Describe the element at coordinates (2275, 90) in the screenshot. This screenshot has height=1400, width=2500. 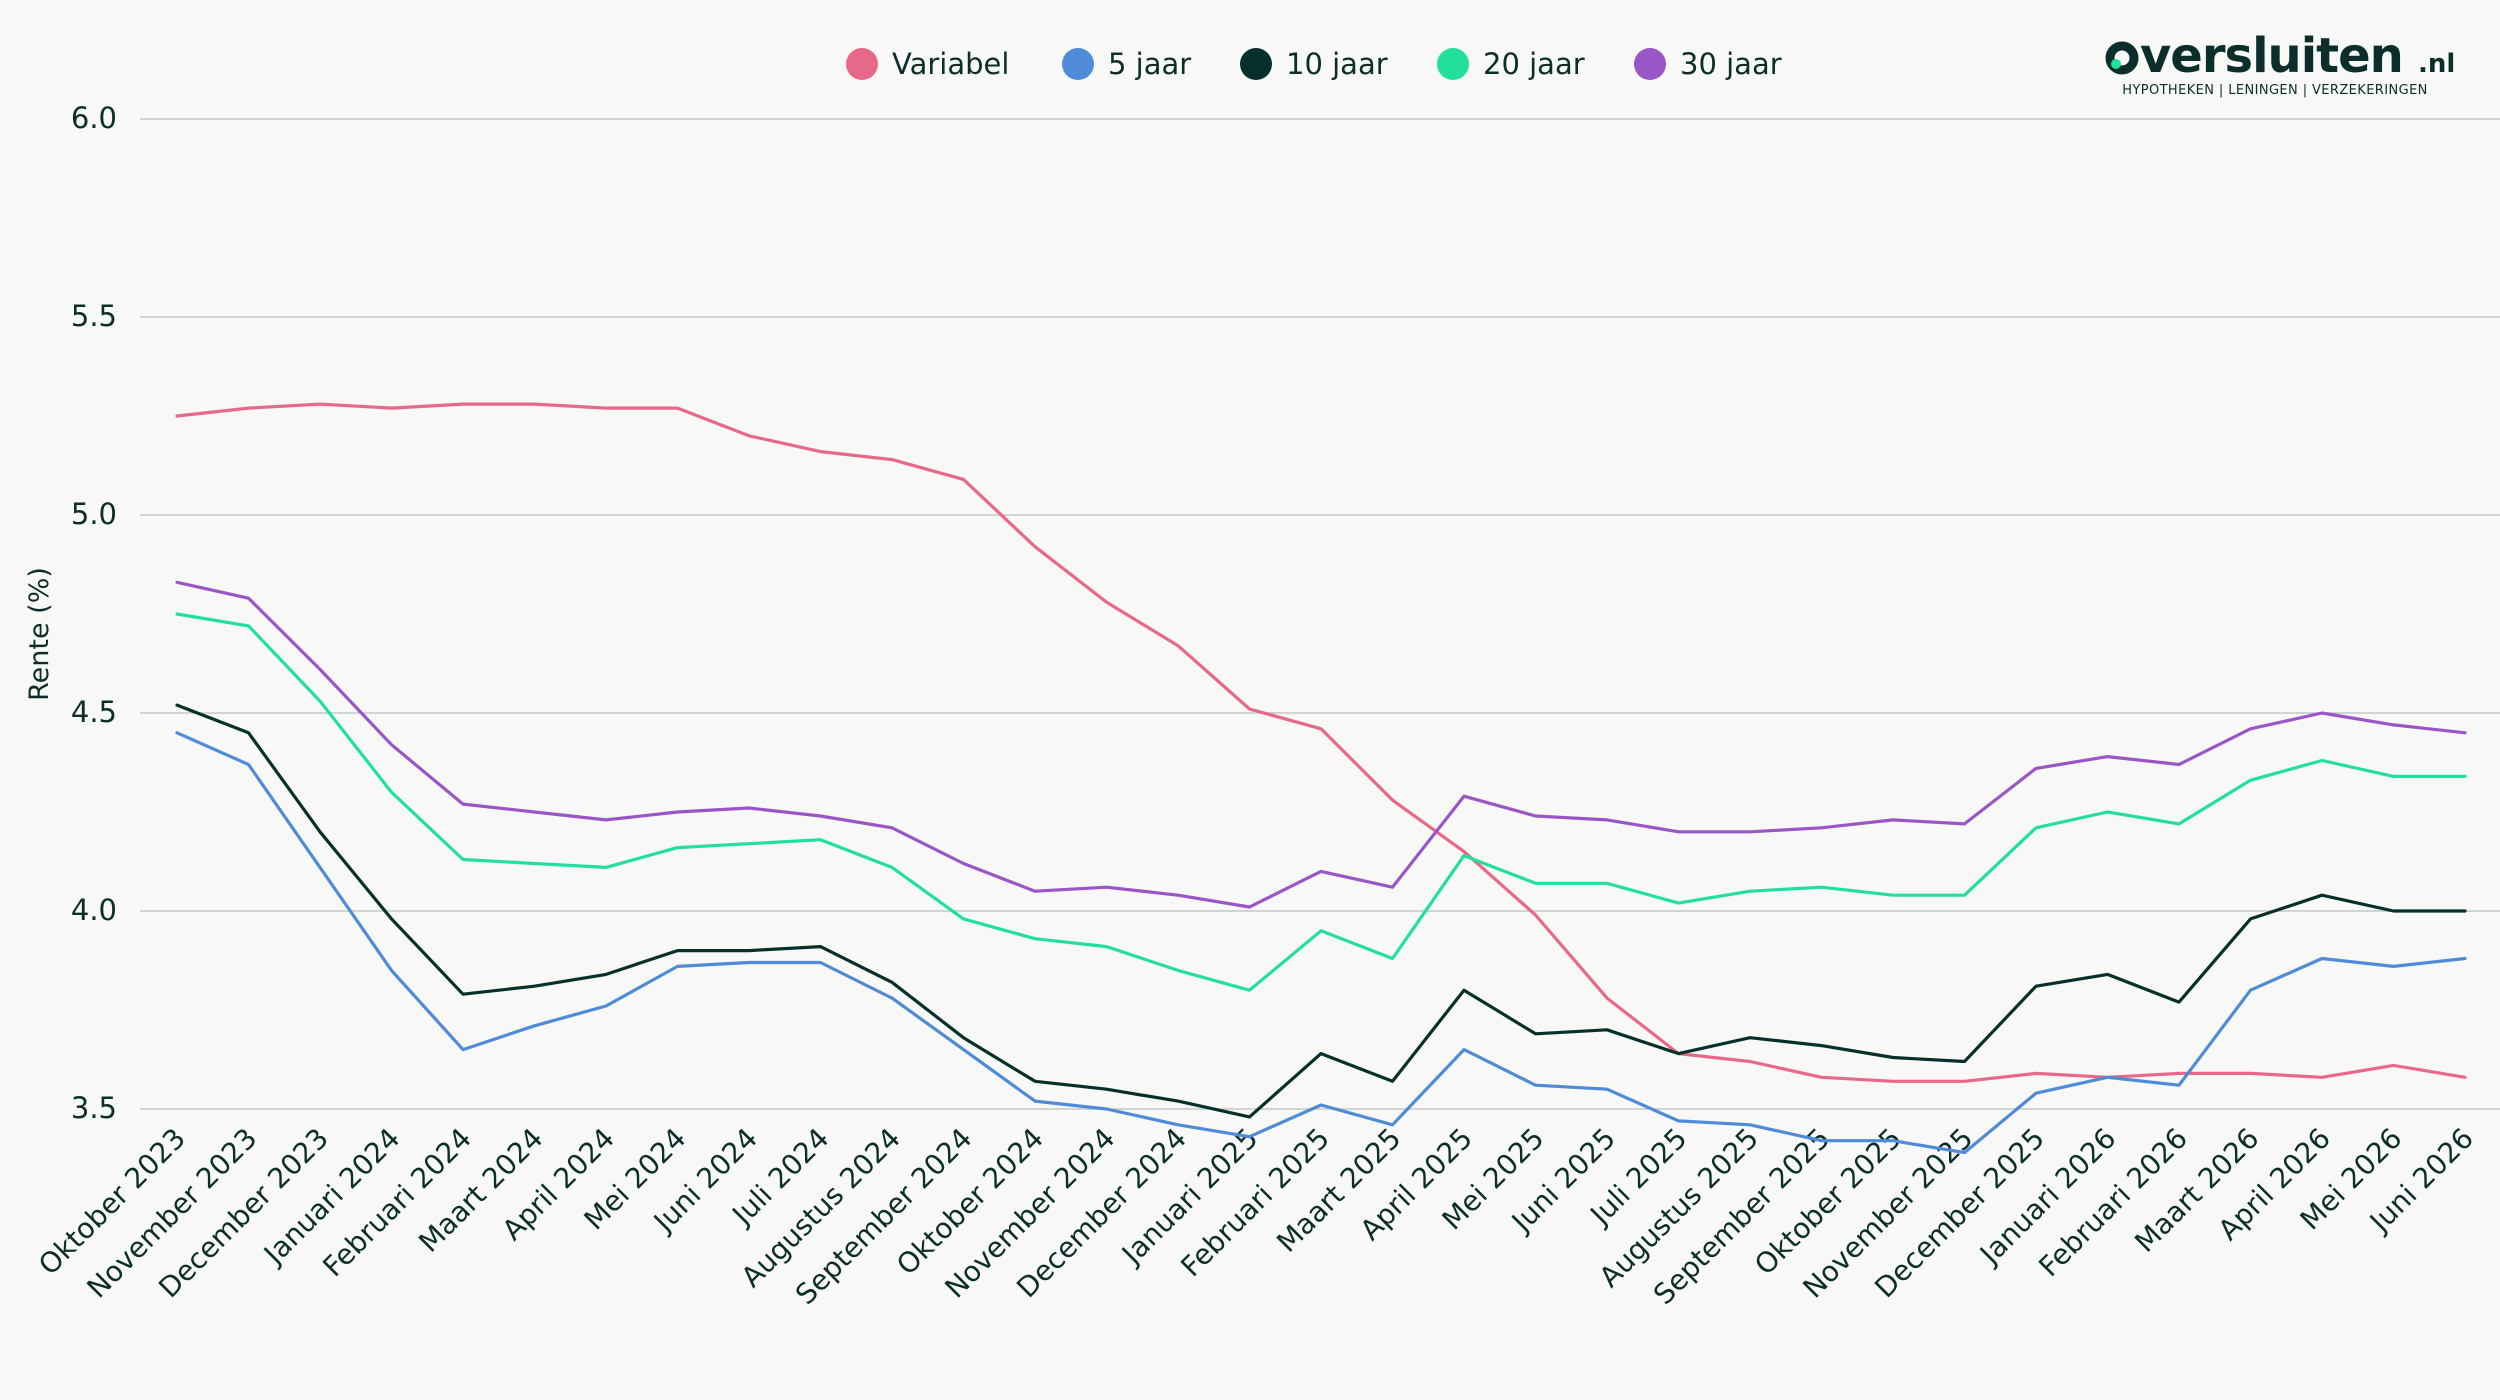
I see `logo-tagline: HYPOTHEKEN | LENINGEN | VERZEKERINGEN` at that location.